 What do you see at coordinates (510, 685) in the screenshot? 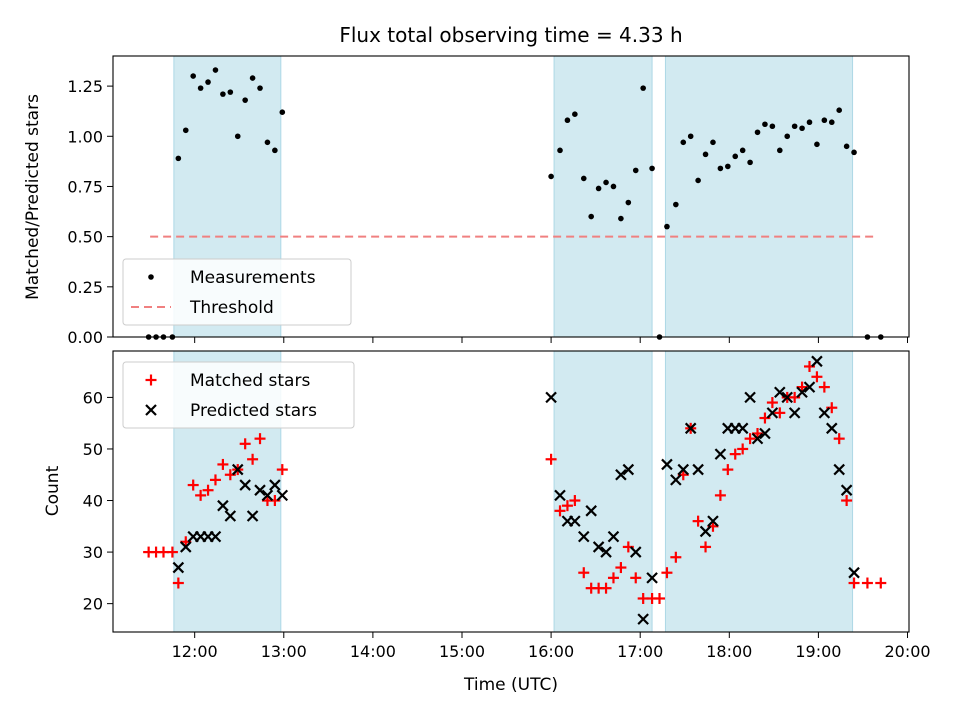
I see `x-axis-label: Time (UTC)` at bounding box center [510, 685].